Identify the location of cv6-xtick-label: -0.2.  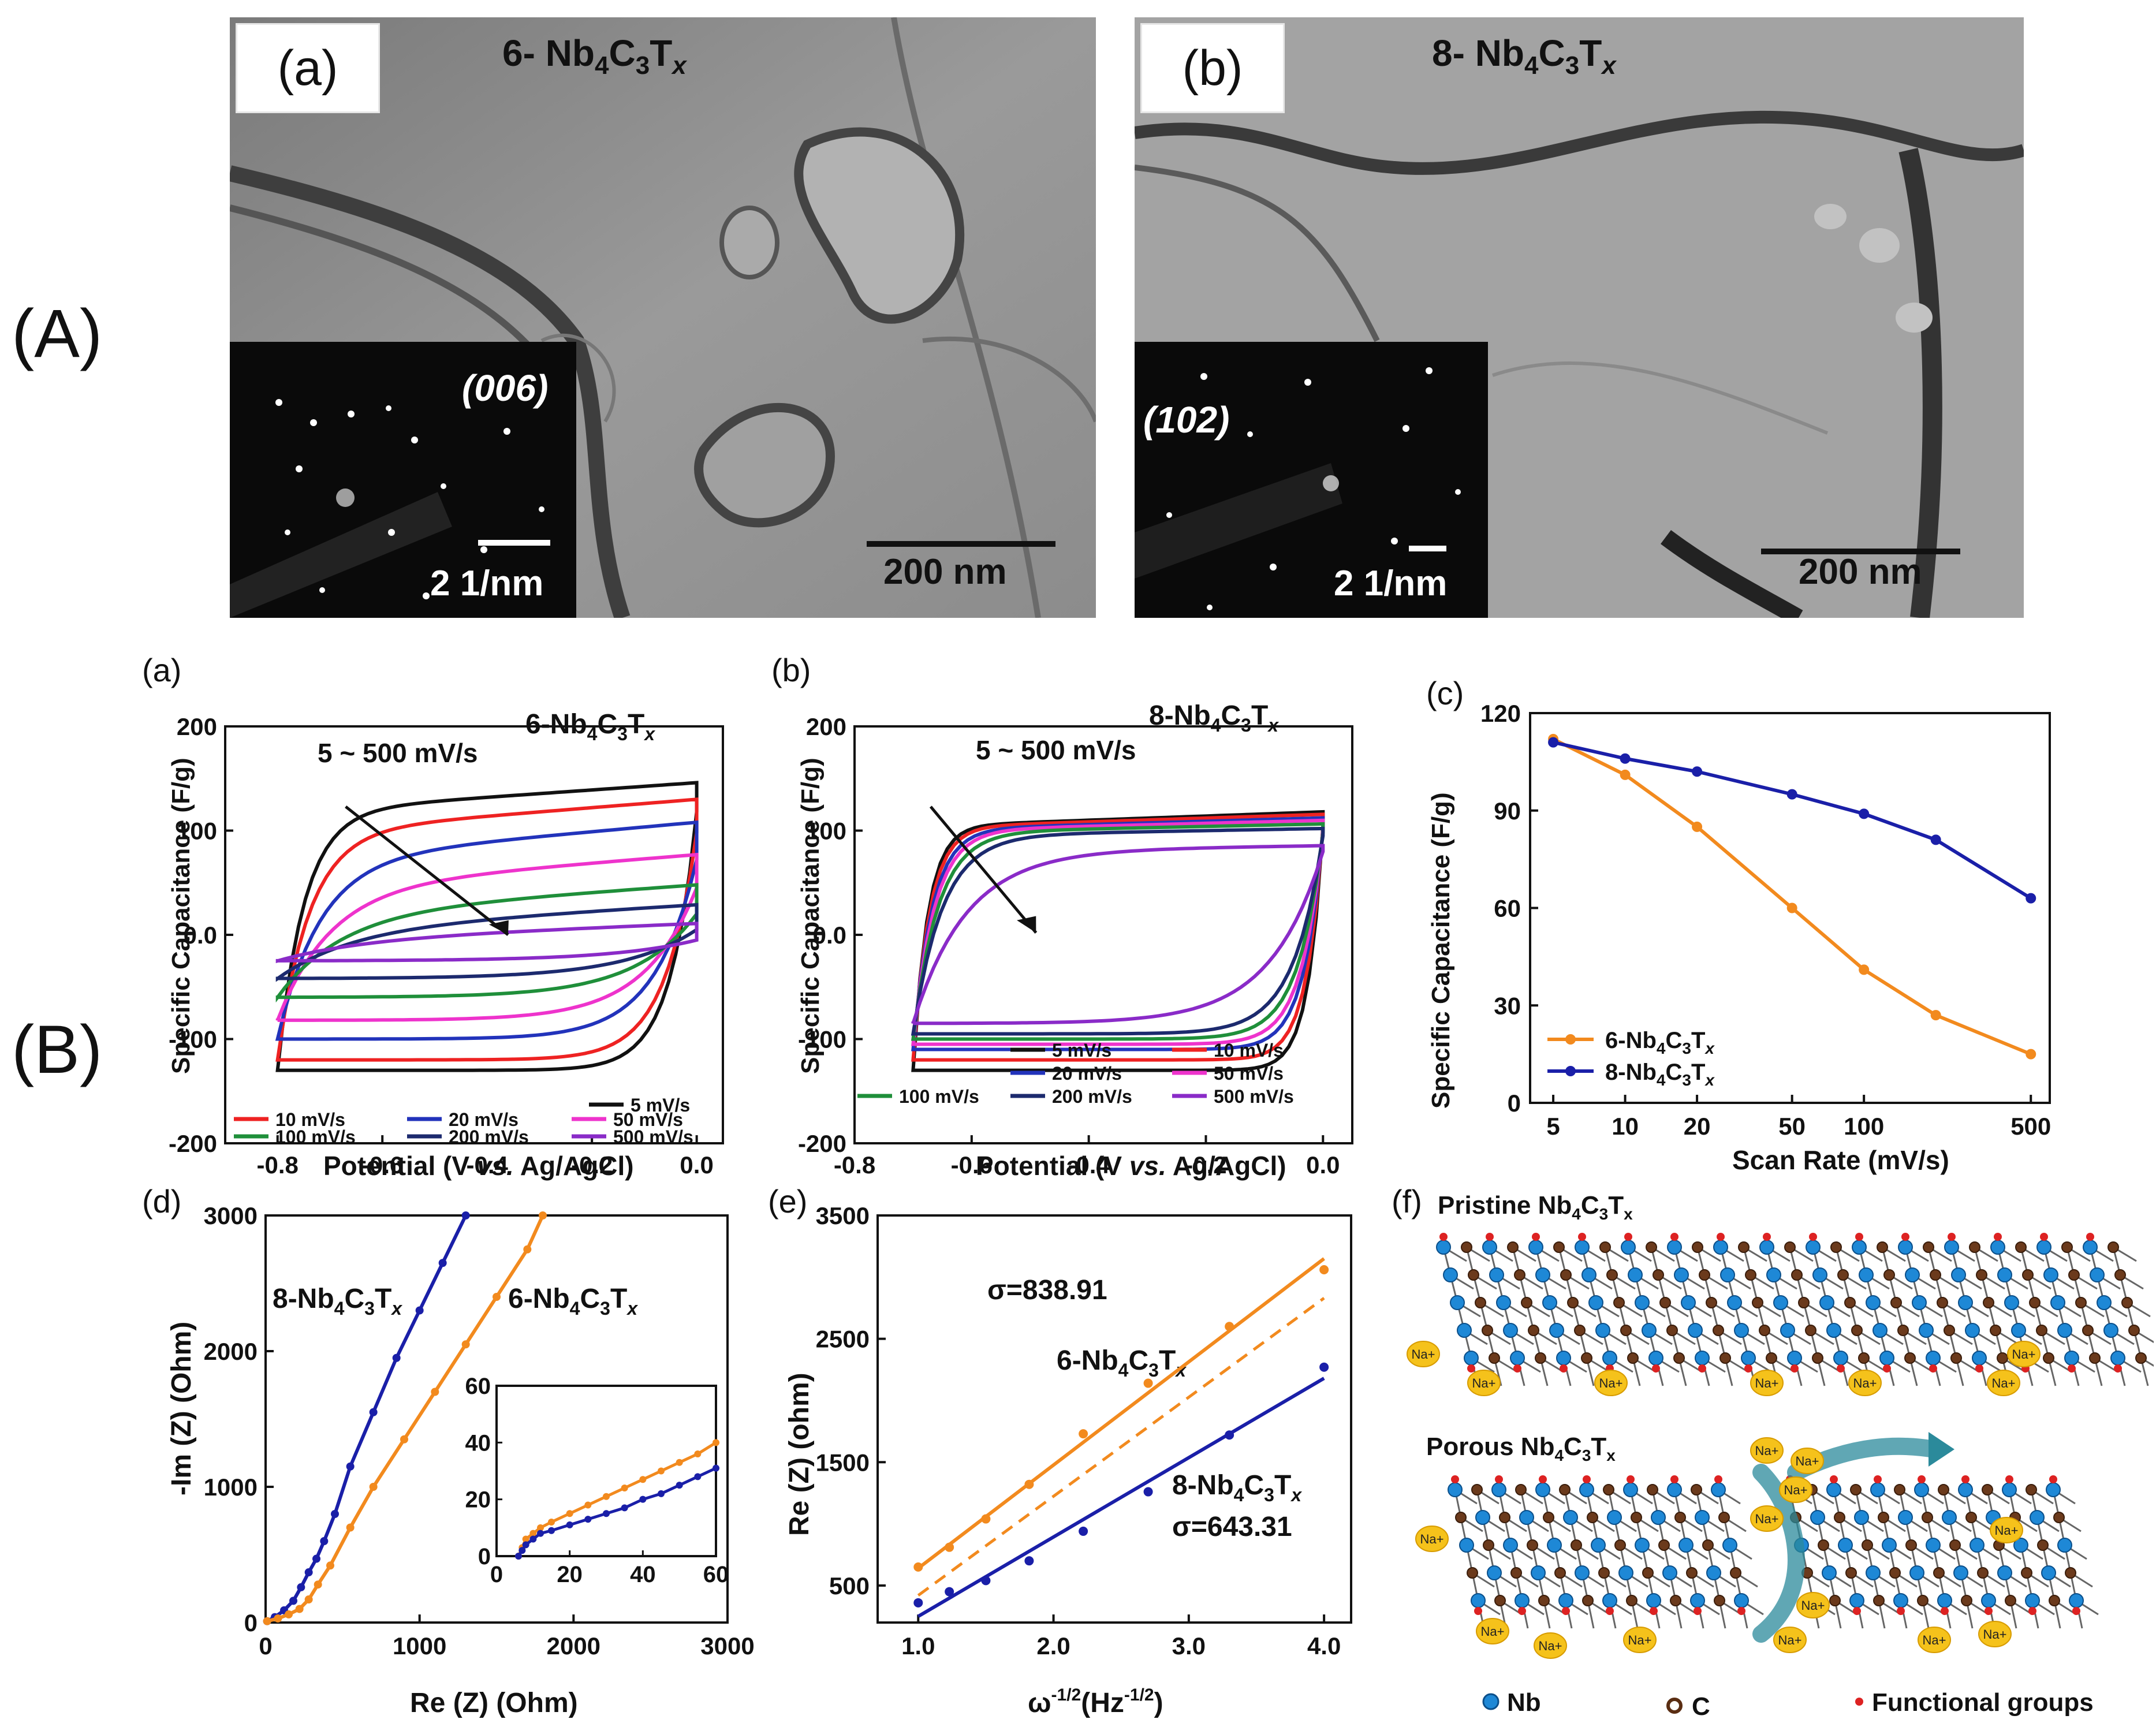
(592, 1164).